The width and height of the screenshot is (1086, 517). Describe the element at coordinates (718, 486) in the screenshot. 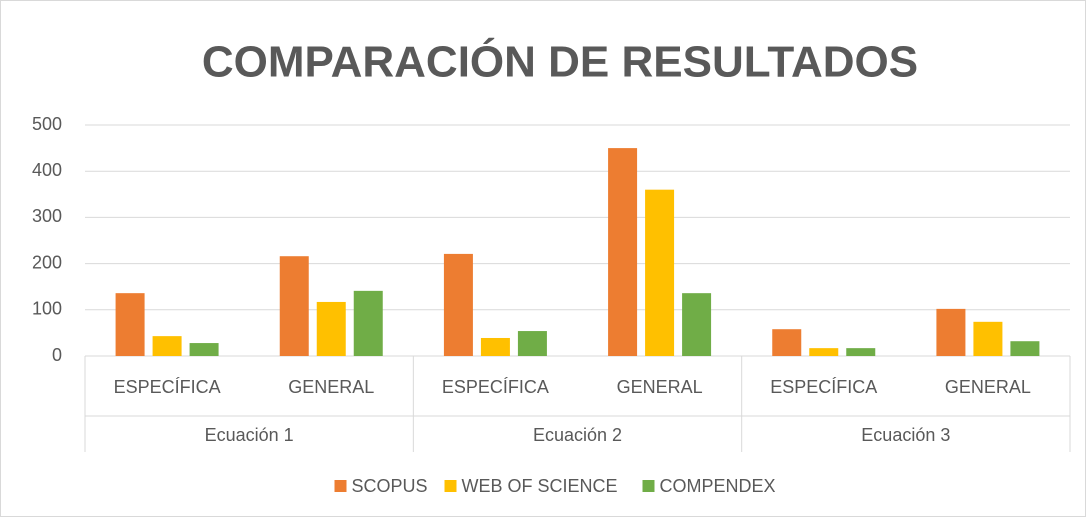

I see `legend-label: COMPENDEX` at that location.